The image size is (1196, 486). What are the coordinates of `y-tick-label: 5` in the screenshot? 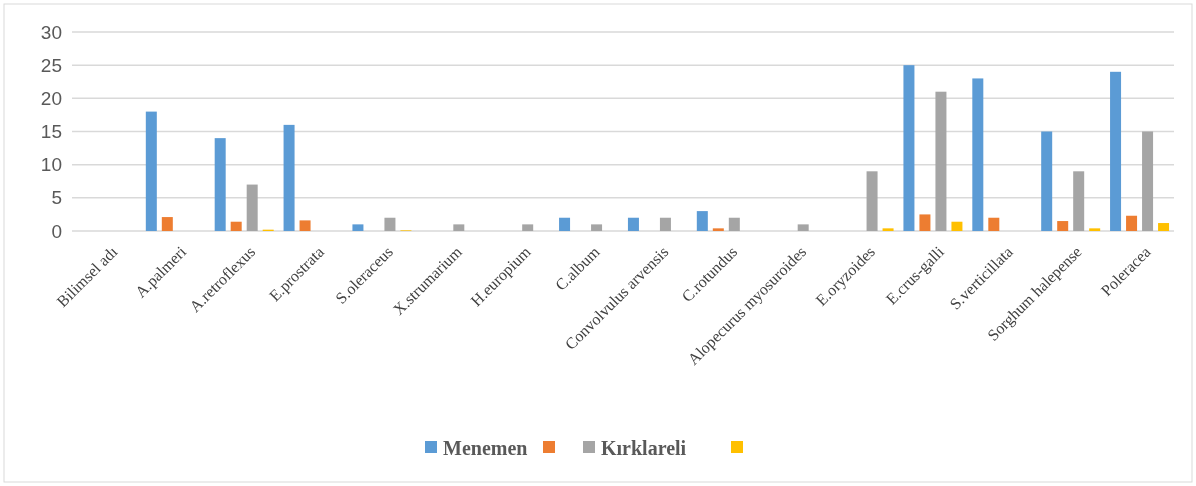 It's located at (56, 198).